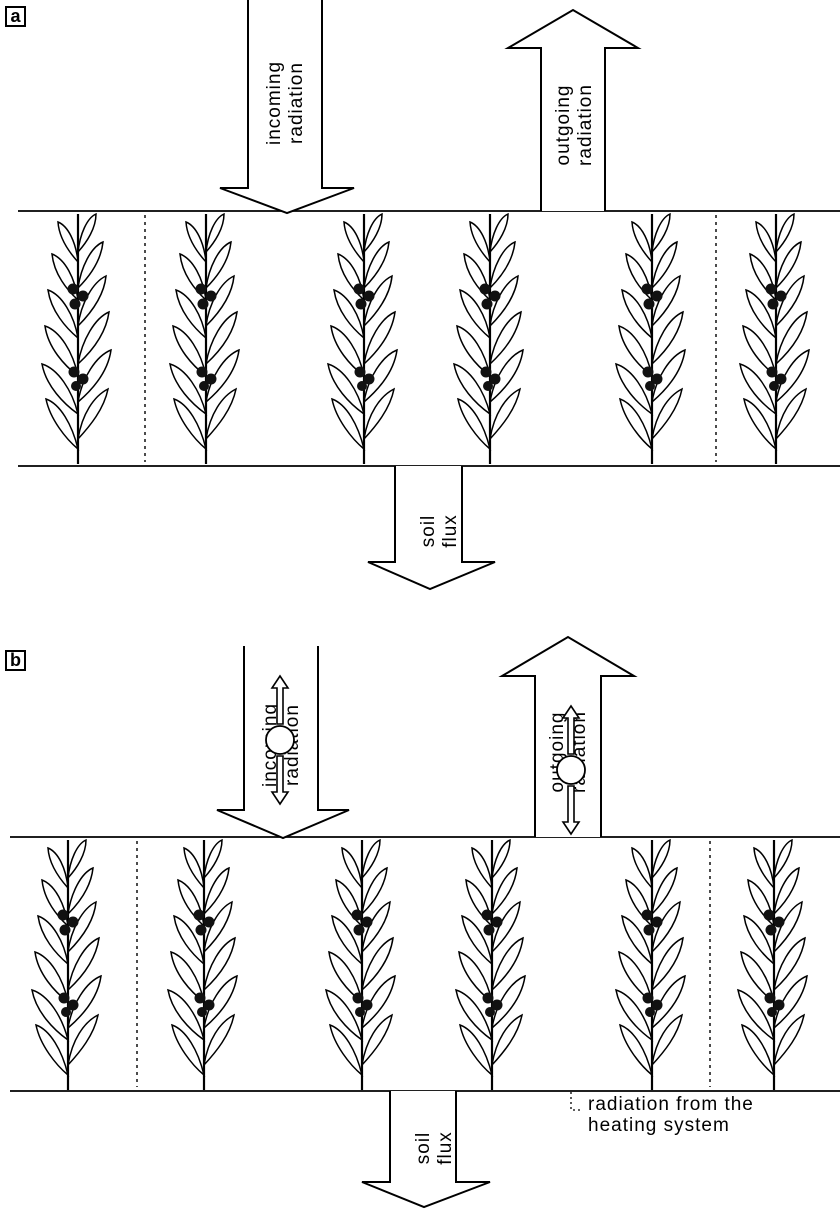  I want to click on panel-b-tag: b, so click(15, 660).